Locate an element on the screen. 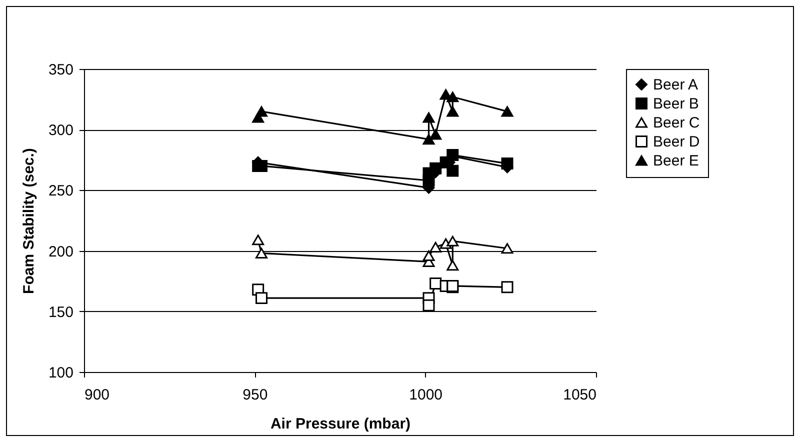 The height and width of the screenshot is (442, 800). y-tick-label: 250 is located at coordinates (61, 191).